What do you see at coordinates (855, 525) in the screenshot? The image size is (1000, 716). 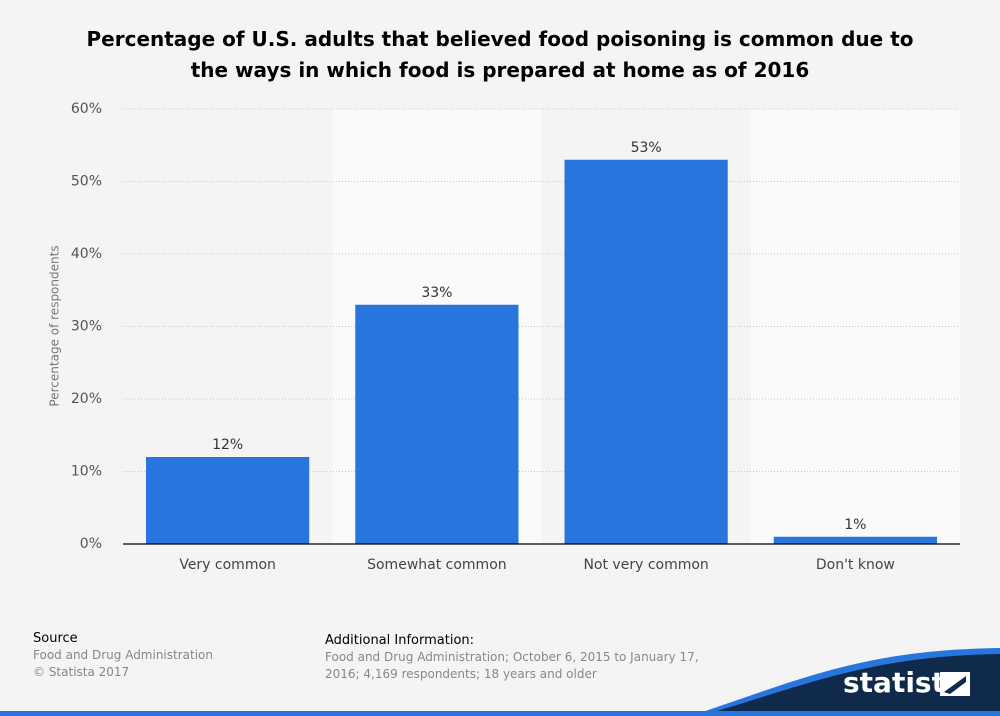 I see `value-label: 1%` at bounding box center [855, 525].